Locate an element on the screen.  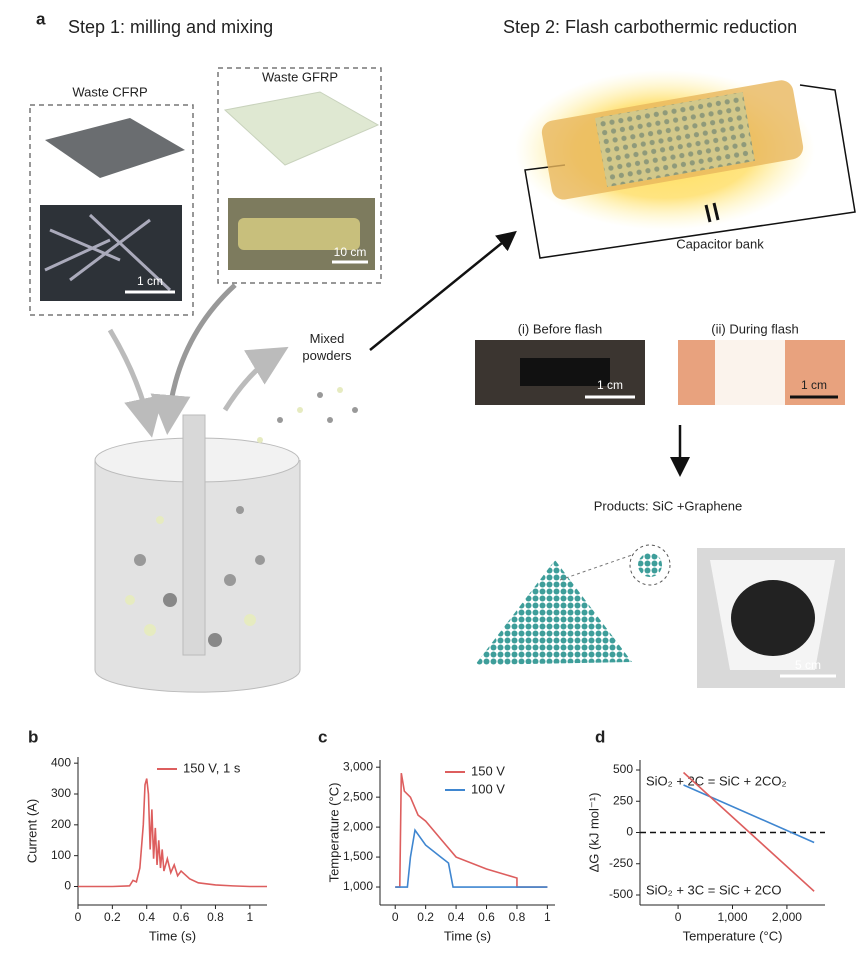
gfrp-tube is located at coordinates (299, 234).